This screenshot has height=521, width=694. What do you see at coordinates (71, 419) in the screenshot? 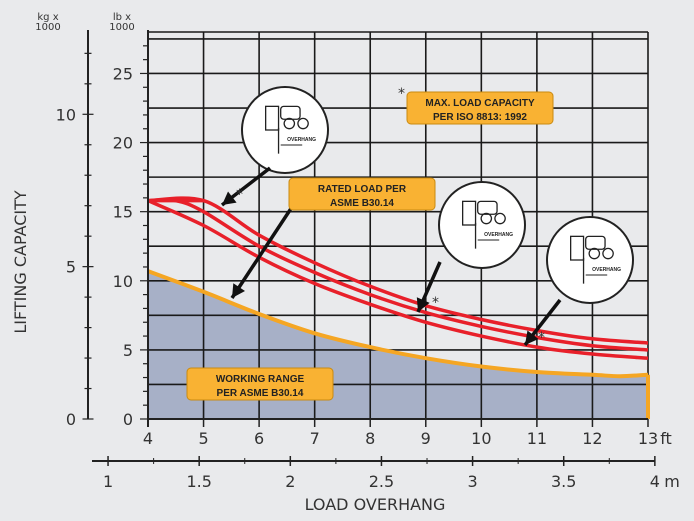
I see `y-tick-label-kg: 0` at bounding box center [71, 419].